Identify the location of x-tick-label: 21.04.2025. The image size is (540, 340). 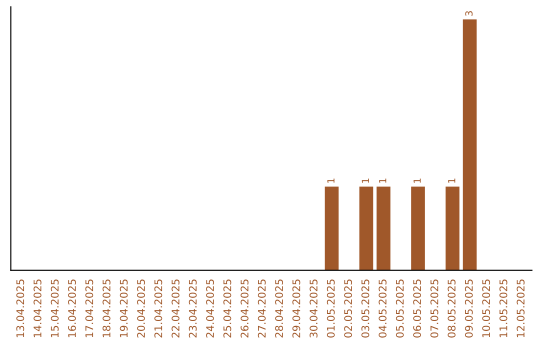
(158, 309).